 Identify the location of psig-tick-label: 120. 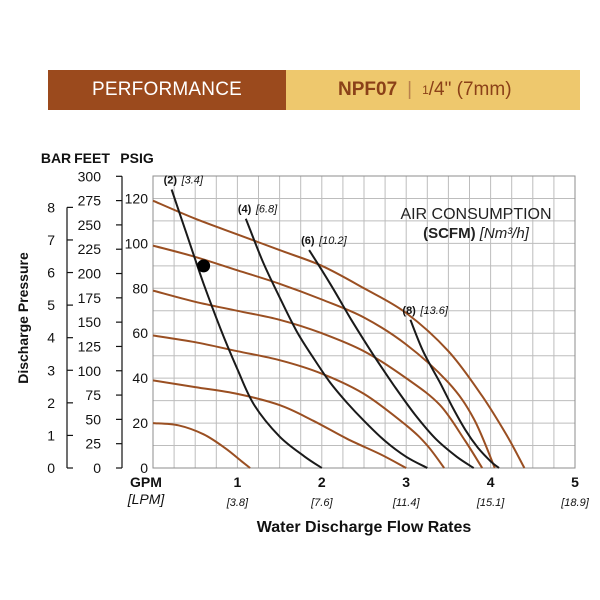
(137, 198).